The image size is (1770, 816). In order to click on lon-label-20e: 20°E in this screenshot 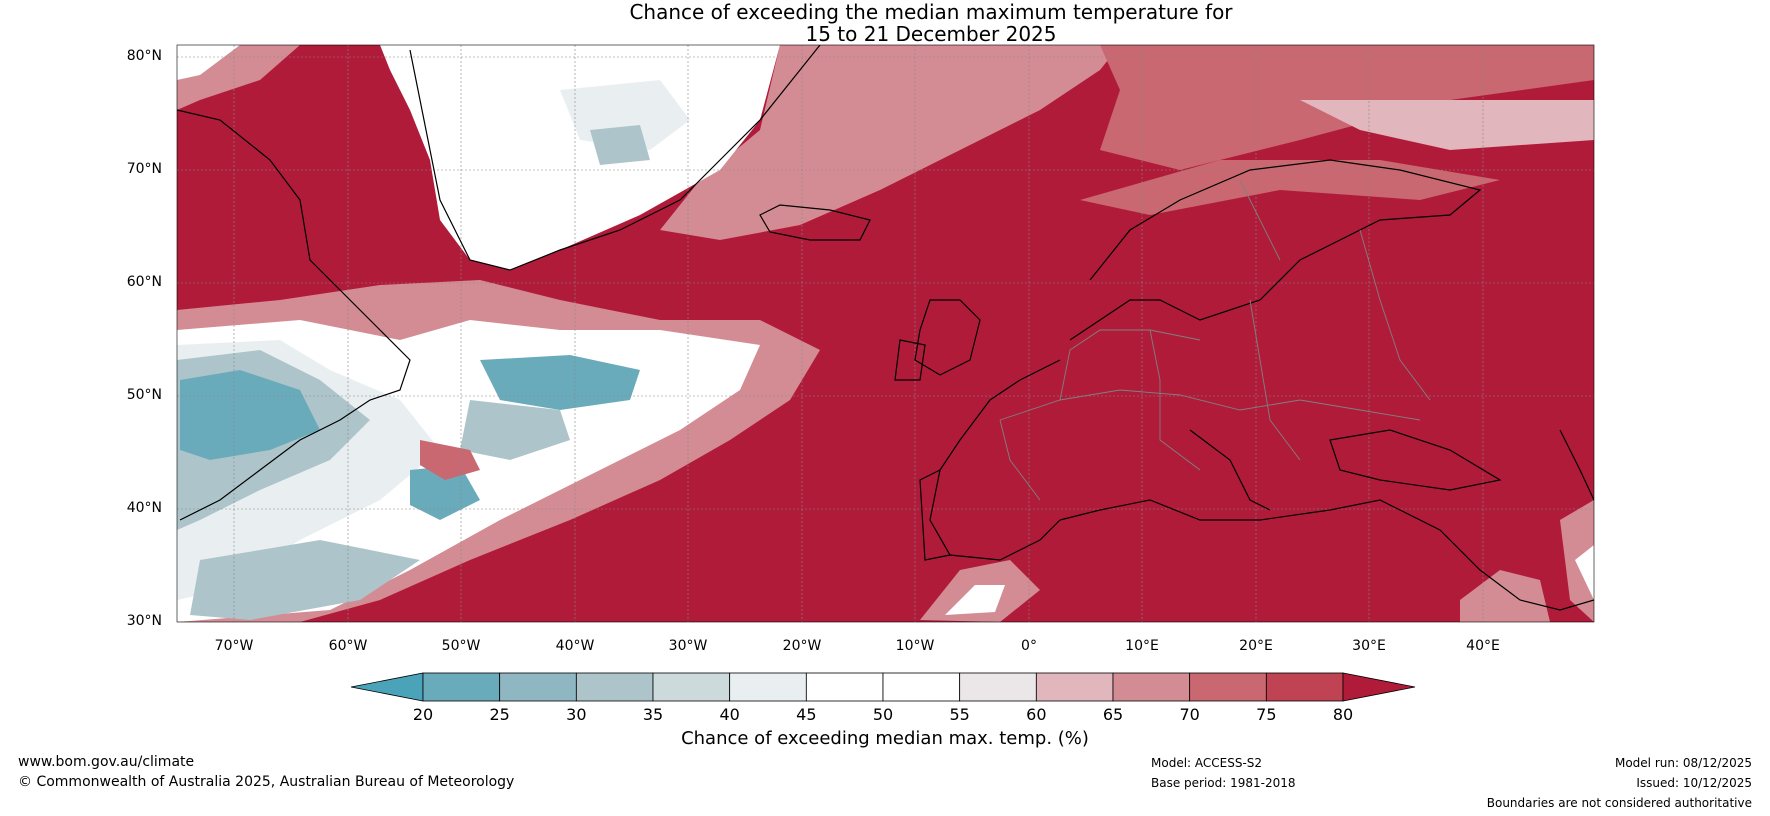, I will do `click(1256, 646)`.